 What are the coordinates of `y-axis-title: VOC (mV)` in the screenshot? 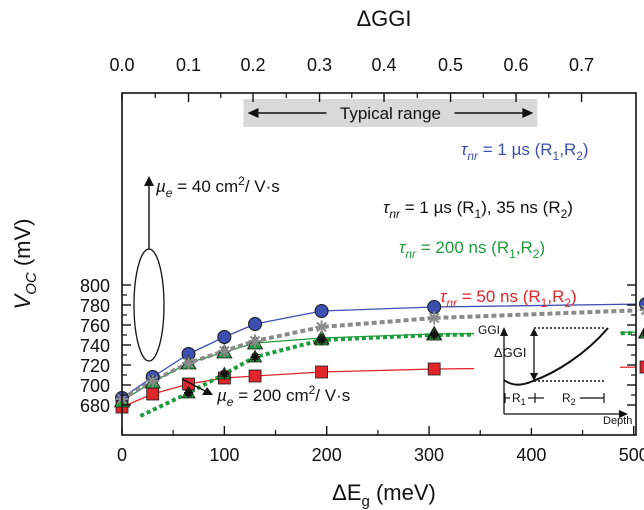 It's located at (25, 264).